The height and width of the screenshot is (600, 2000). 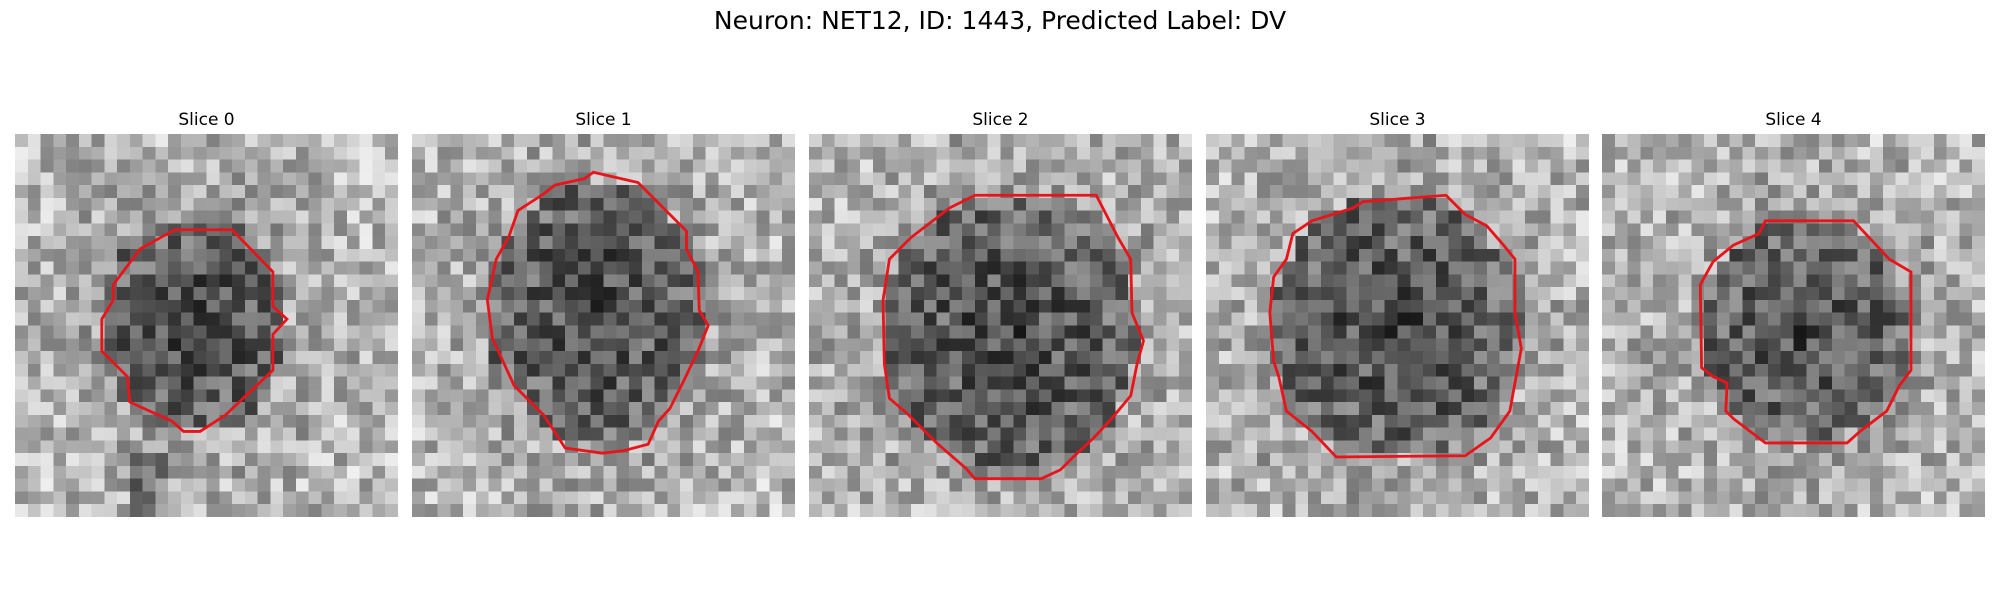 What do you see at coordinates (603, 120) in the screenshot?
I see `slice-title-1: Slice 1` at bounding box center [603, 120].